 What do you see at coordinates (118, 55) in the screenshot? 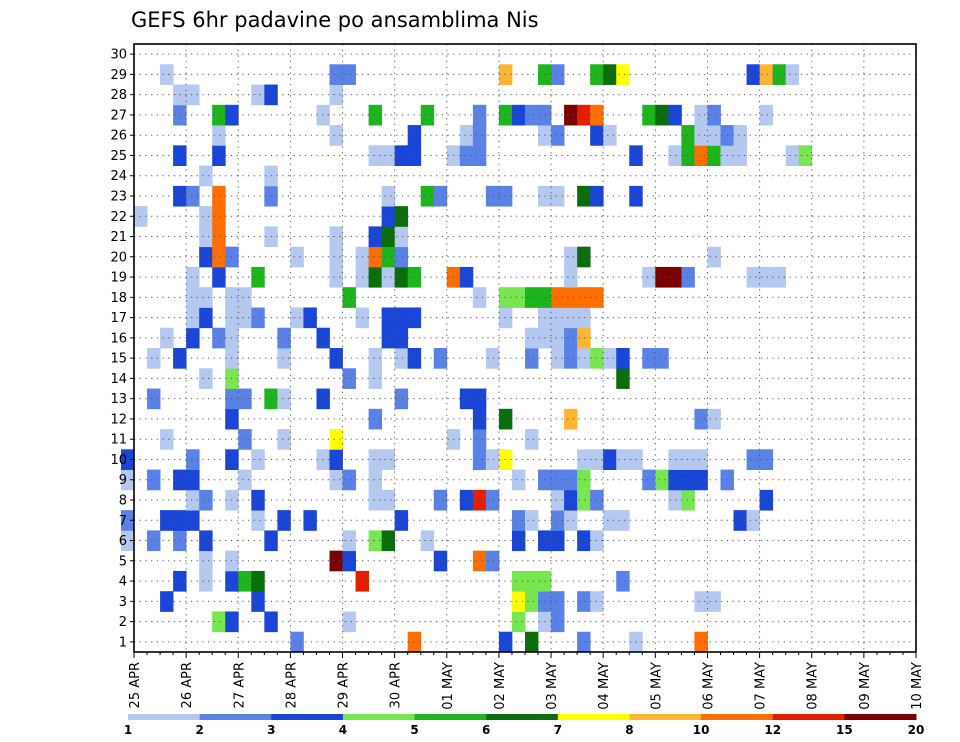
I see `y-tick-label: 30` at bounding box center [118, 55].